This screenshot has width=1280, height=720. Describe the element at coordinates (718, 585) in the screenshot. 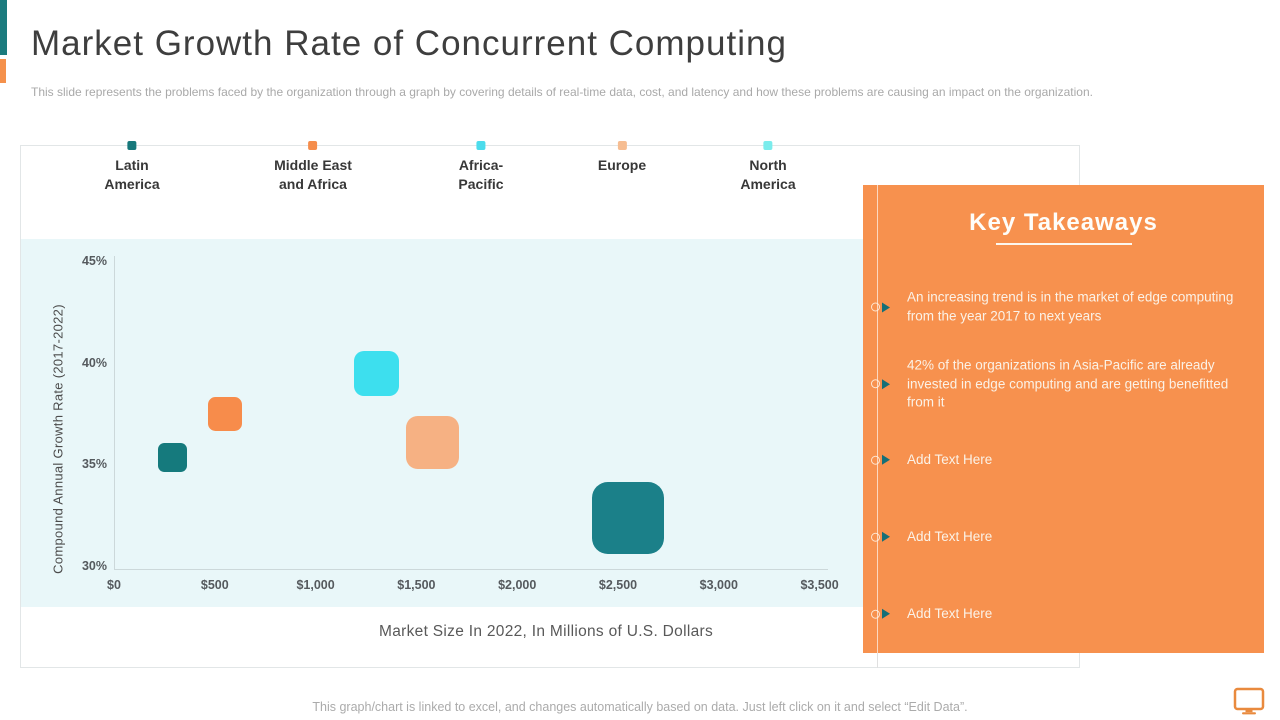

I see `x-tick-label: $3,000` at that location.